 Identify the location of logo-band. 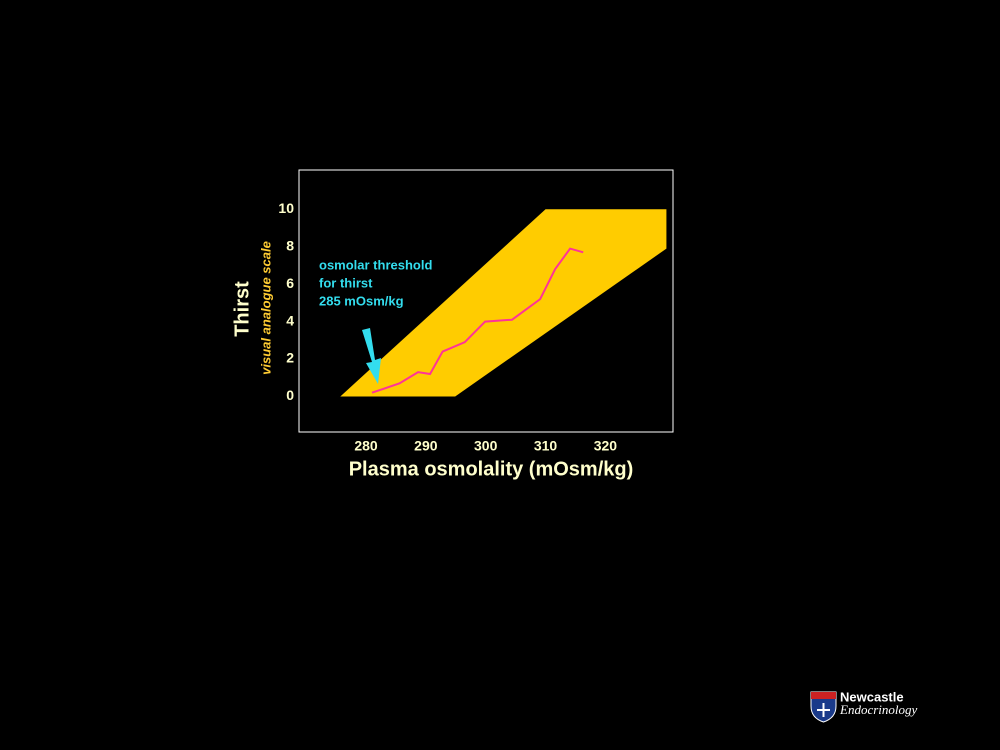
(823, 695).